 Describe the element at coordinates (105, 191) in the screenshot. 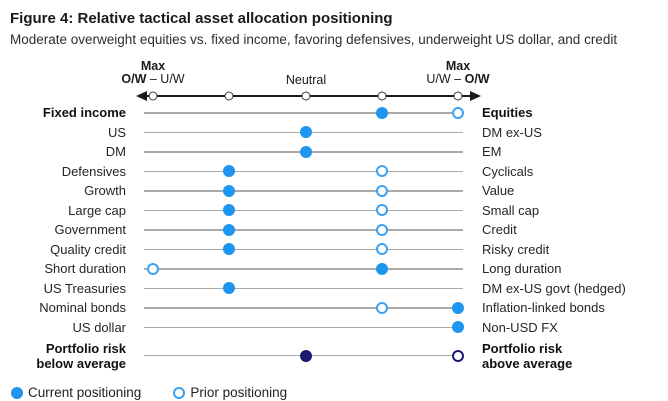

I see `row-left-label: Growth` at that location.